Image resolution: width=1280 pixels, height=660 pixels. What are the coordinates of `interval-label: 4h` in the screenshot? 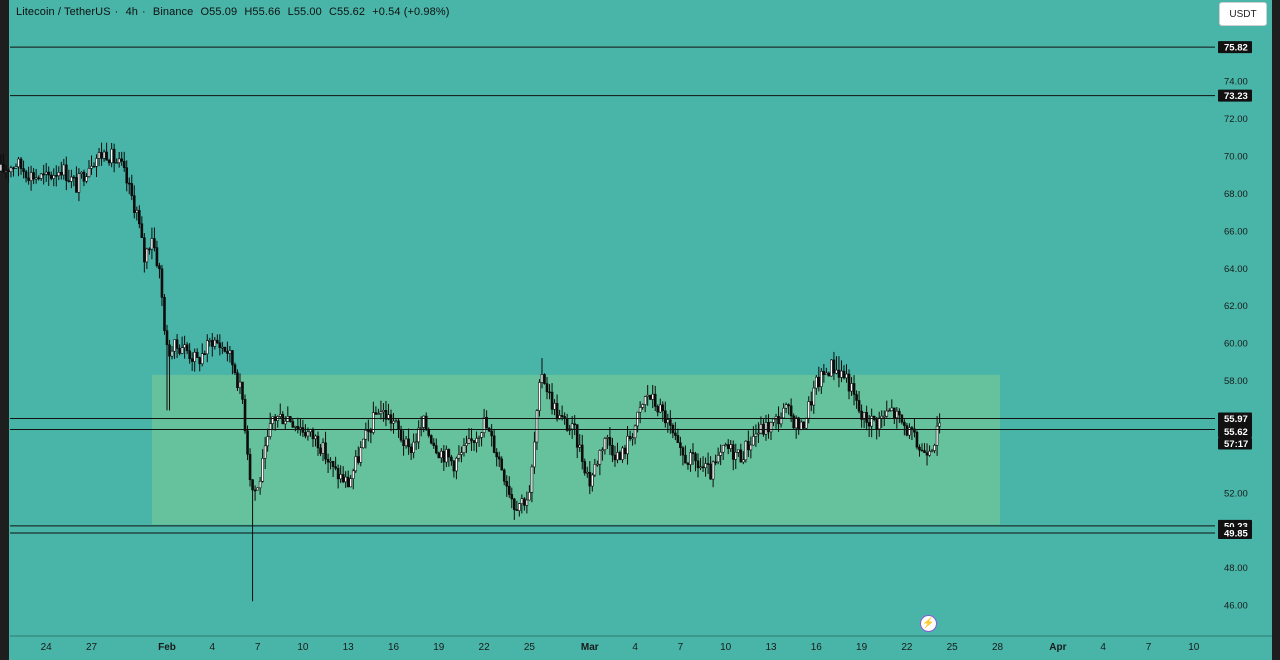 It's located at (131, 12).